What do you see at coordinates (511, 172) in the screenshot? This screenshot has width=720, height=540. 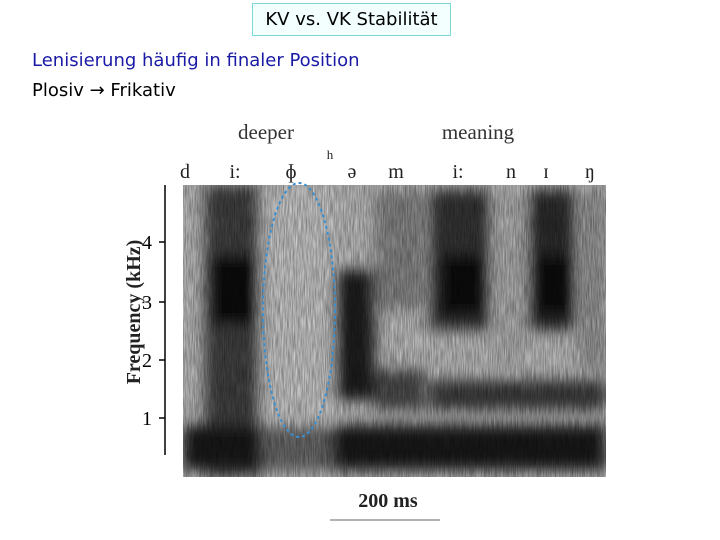 I see `phone-label: n` at bounding box center [511, 172].